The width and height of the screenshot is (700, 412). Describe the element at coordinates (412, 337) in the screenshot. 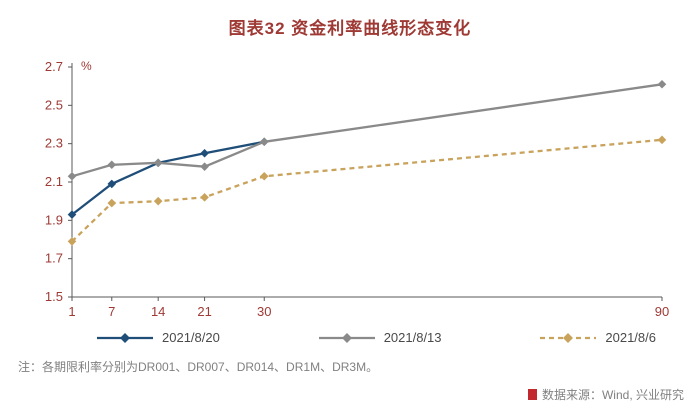

I see `legend-label: 2021/8/13` at that location.